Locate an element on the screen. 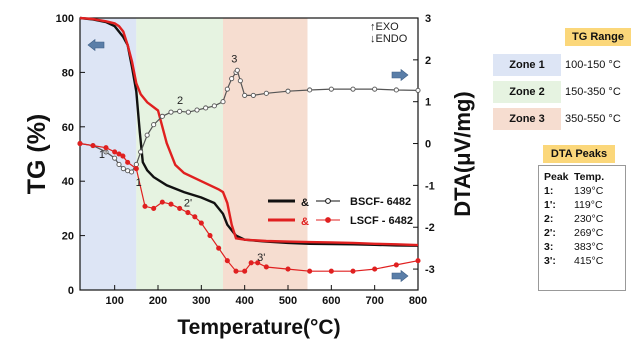 This screenshot has height=339, width=633. peak-annotation: 1 is located at coordinates (139, 183).